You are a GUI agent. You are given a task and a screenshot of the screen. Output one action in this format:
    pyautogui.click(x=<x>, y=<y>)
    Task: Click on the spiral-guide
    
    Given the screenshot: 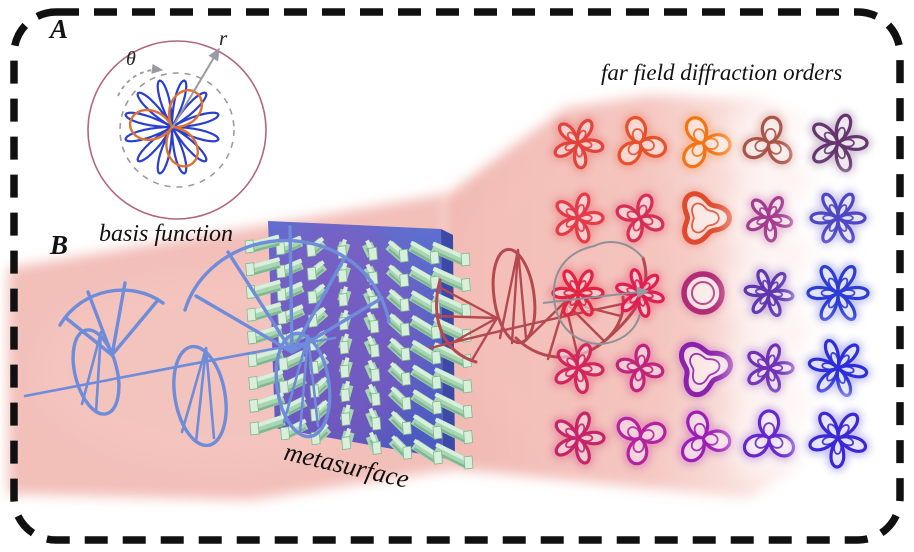 What is the action you would take?
    pyautogui.click(x=596, y=293)
    